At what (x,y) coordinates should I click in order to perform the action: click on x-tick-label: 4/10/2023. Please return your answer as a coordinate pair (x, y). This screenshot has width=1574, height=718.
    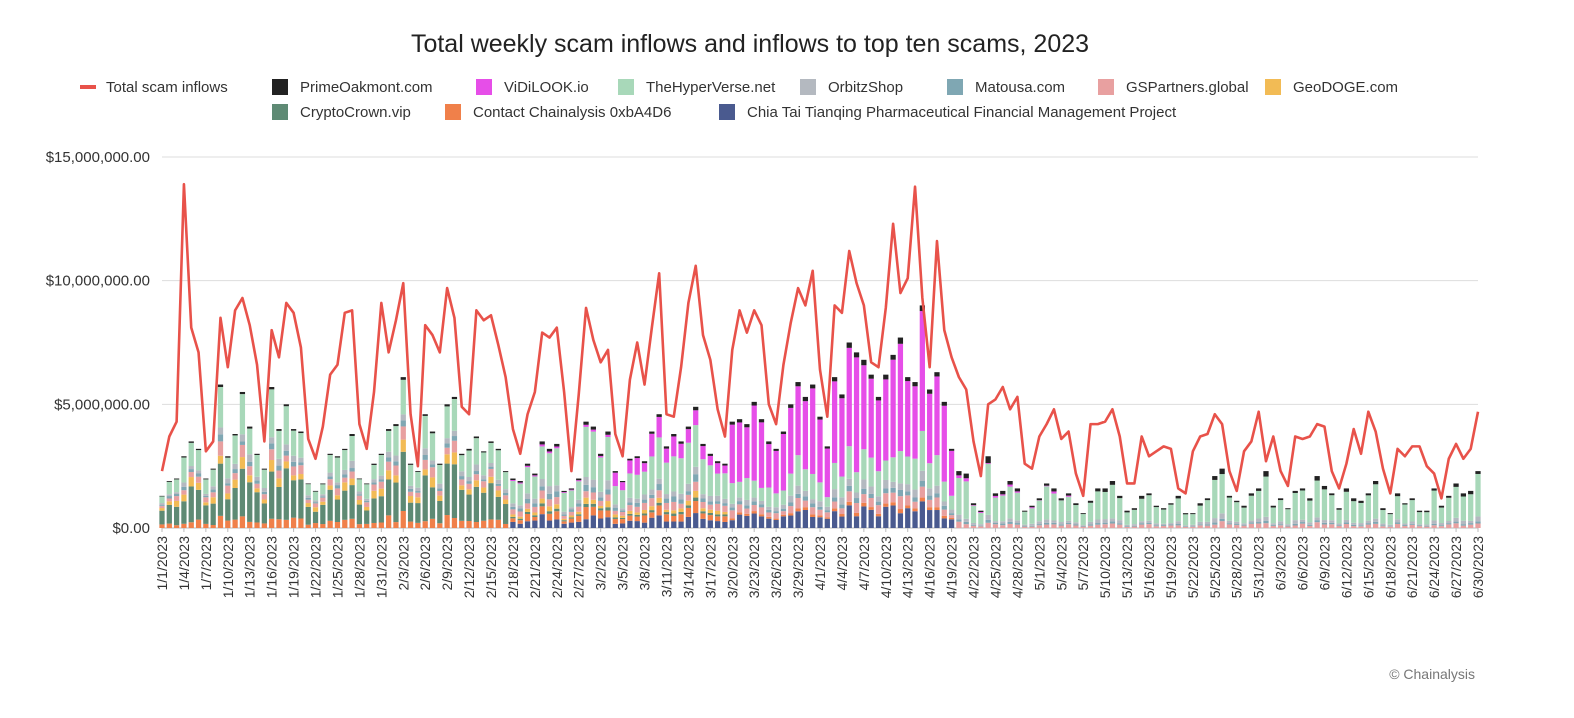
    Looking at the image, I should click on (886, 567).